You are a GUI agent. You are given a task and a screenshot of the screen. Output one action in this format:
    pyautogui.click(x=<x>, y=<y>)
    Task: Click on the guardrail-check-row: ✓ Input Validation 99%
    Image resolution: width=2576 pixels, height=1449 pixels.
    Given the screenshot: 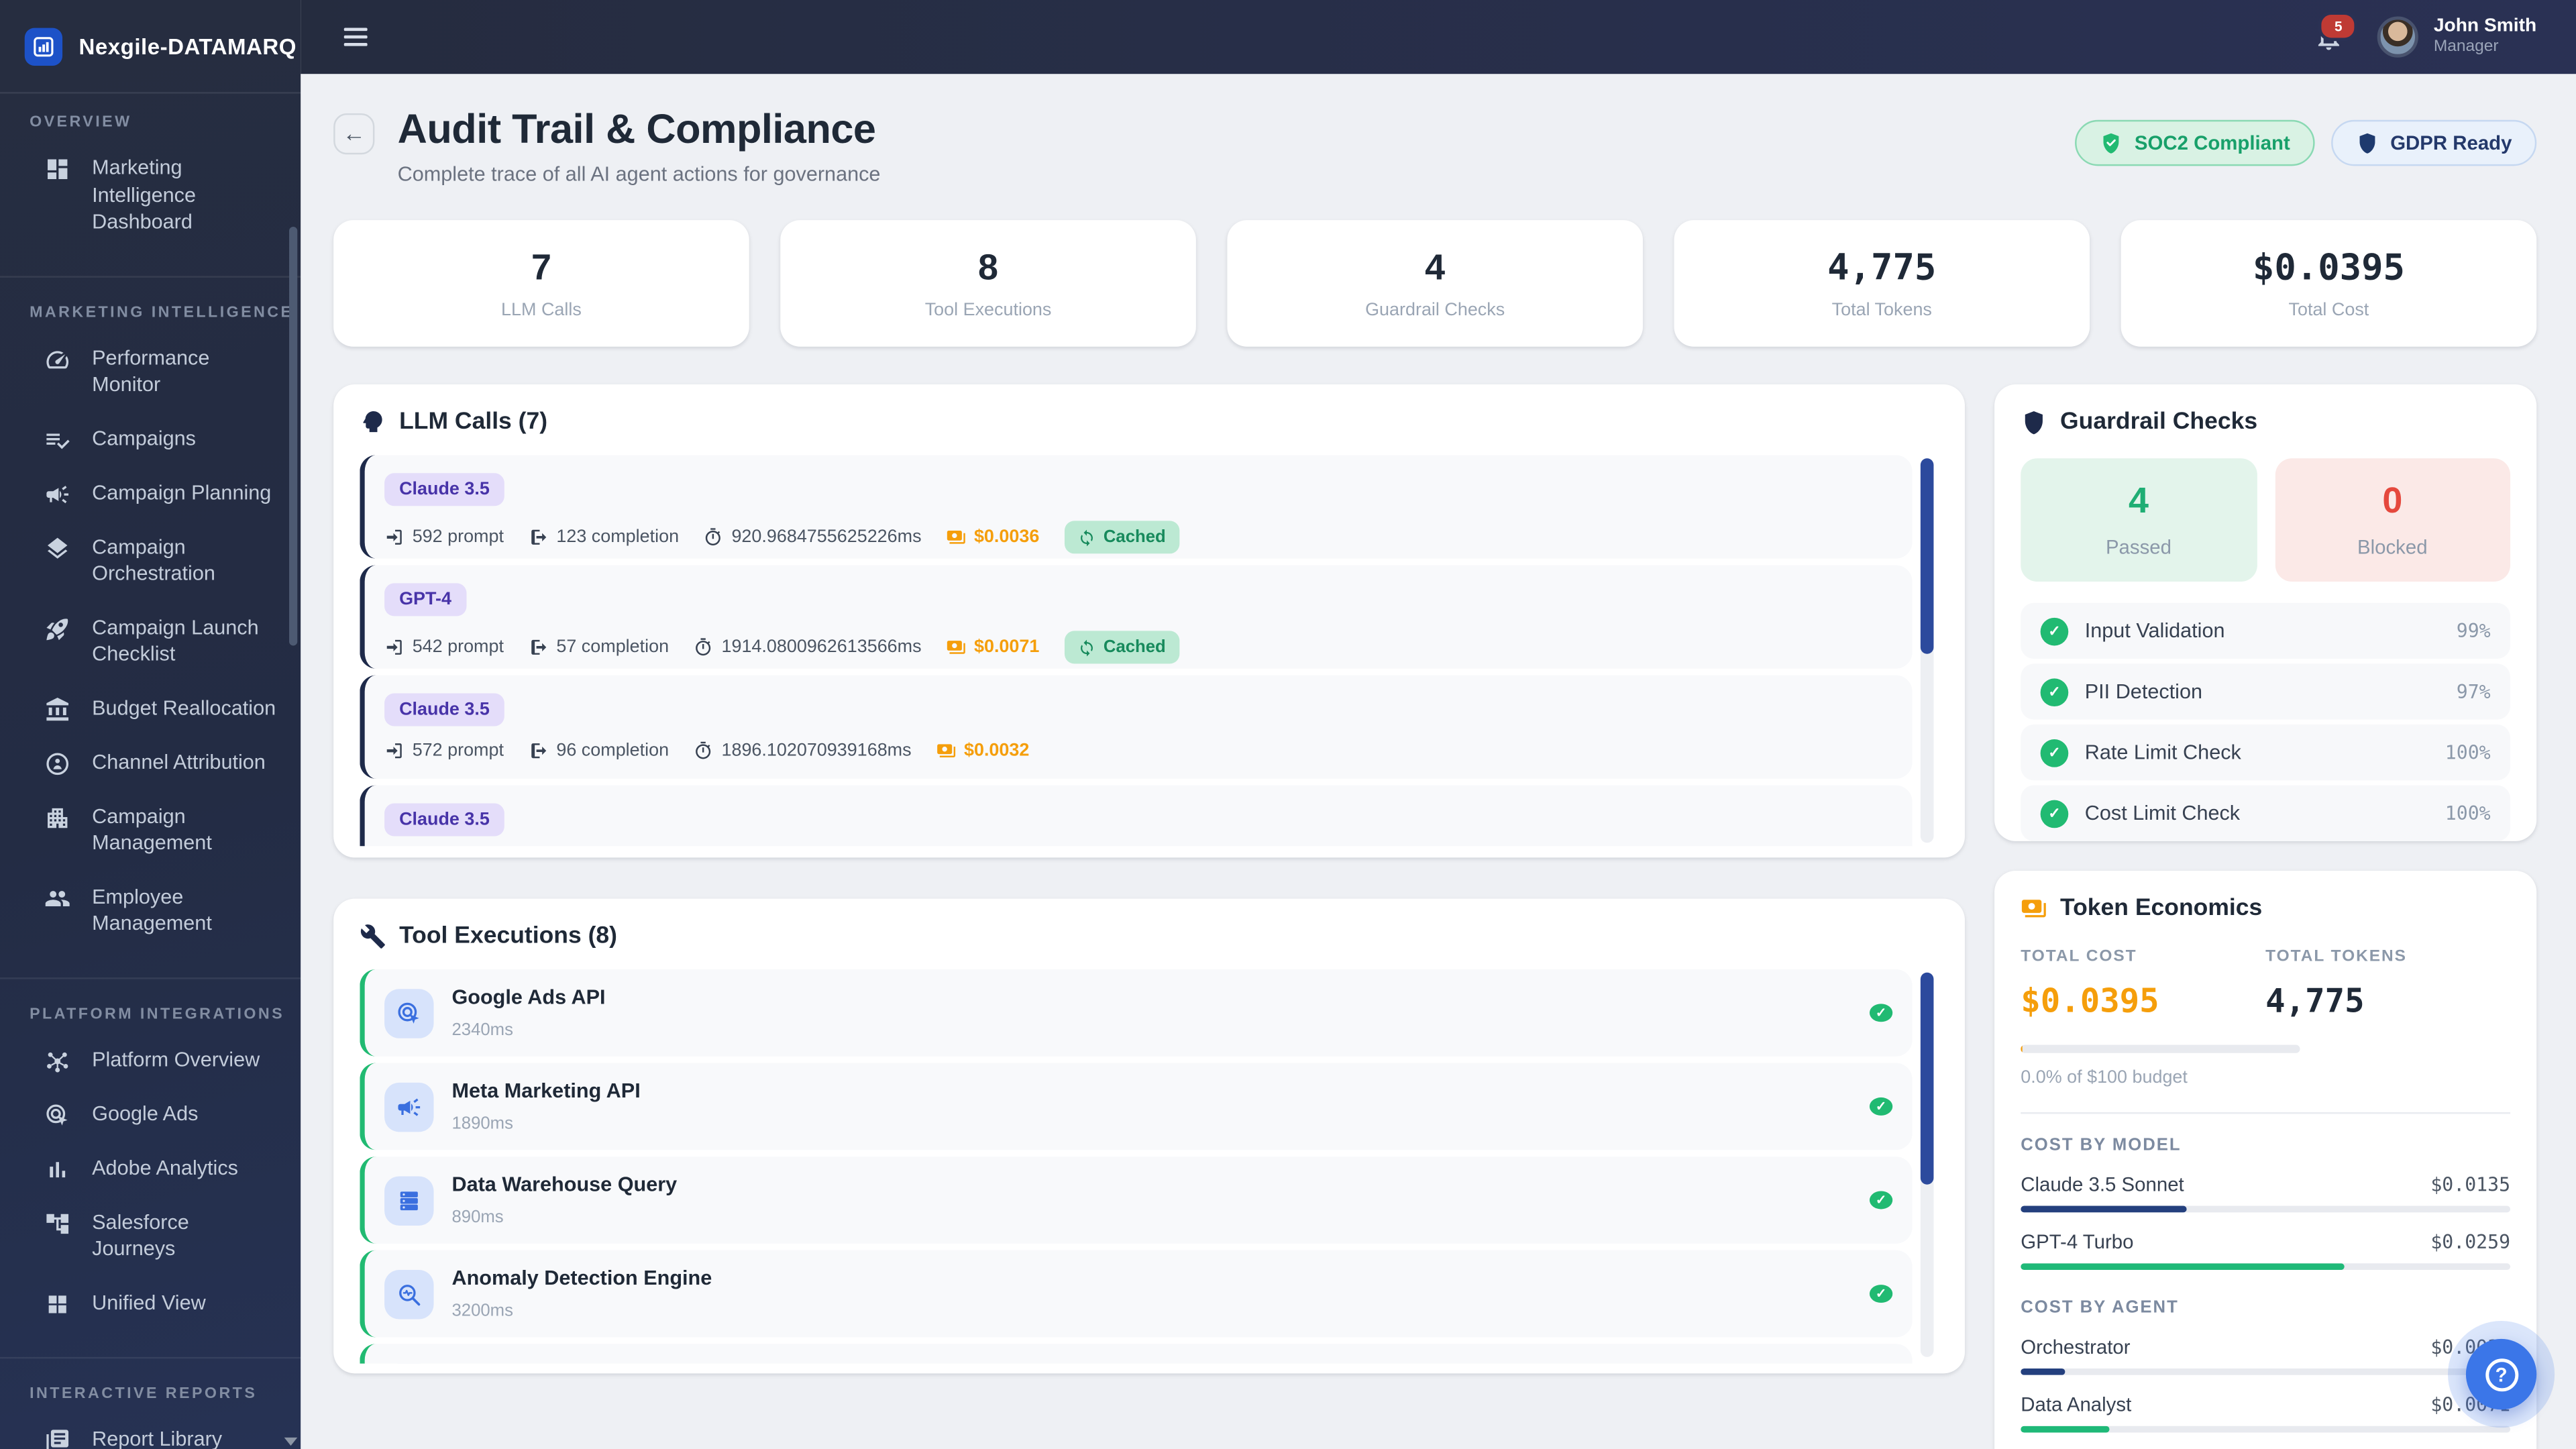 What is the action you would take?
    pyautogui.click(x=2266, y=630)
    